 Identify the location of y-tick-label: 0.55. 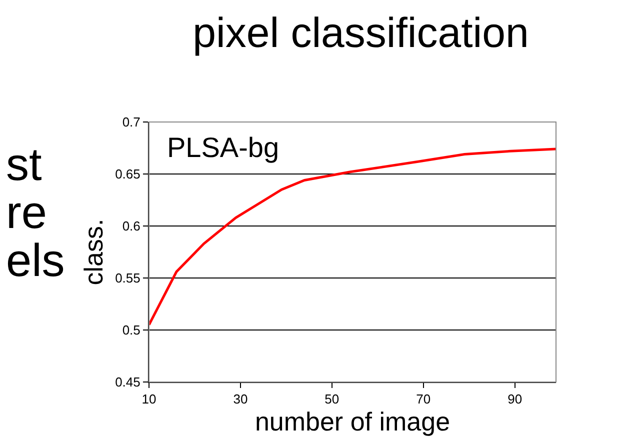
(127, 278).